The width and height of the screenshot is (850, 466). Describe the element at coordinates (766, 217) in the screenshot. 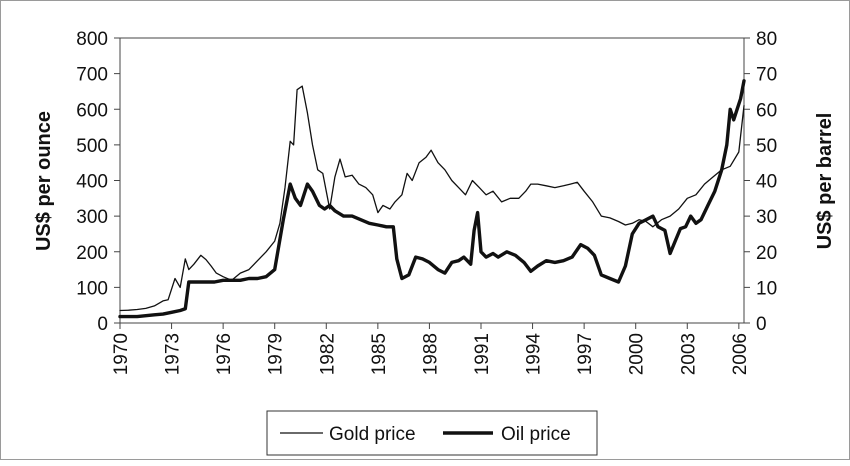

I see `y-right-tick-label: 30` at that location.